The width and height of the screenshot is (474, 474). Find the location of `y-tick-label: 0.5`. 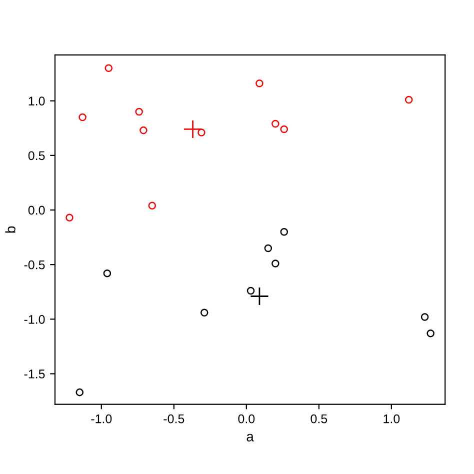

y-tick-label: 0.5 is located at coordinates (36, 155).